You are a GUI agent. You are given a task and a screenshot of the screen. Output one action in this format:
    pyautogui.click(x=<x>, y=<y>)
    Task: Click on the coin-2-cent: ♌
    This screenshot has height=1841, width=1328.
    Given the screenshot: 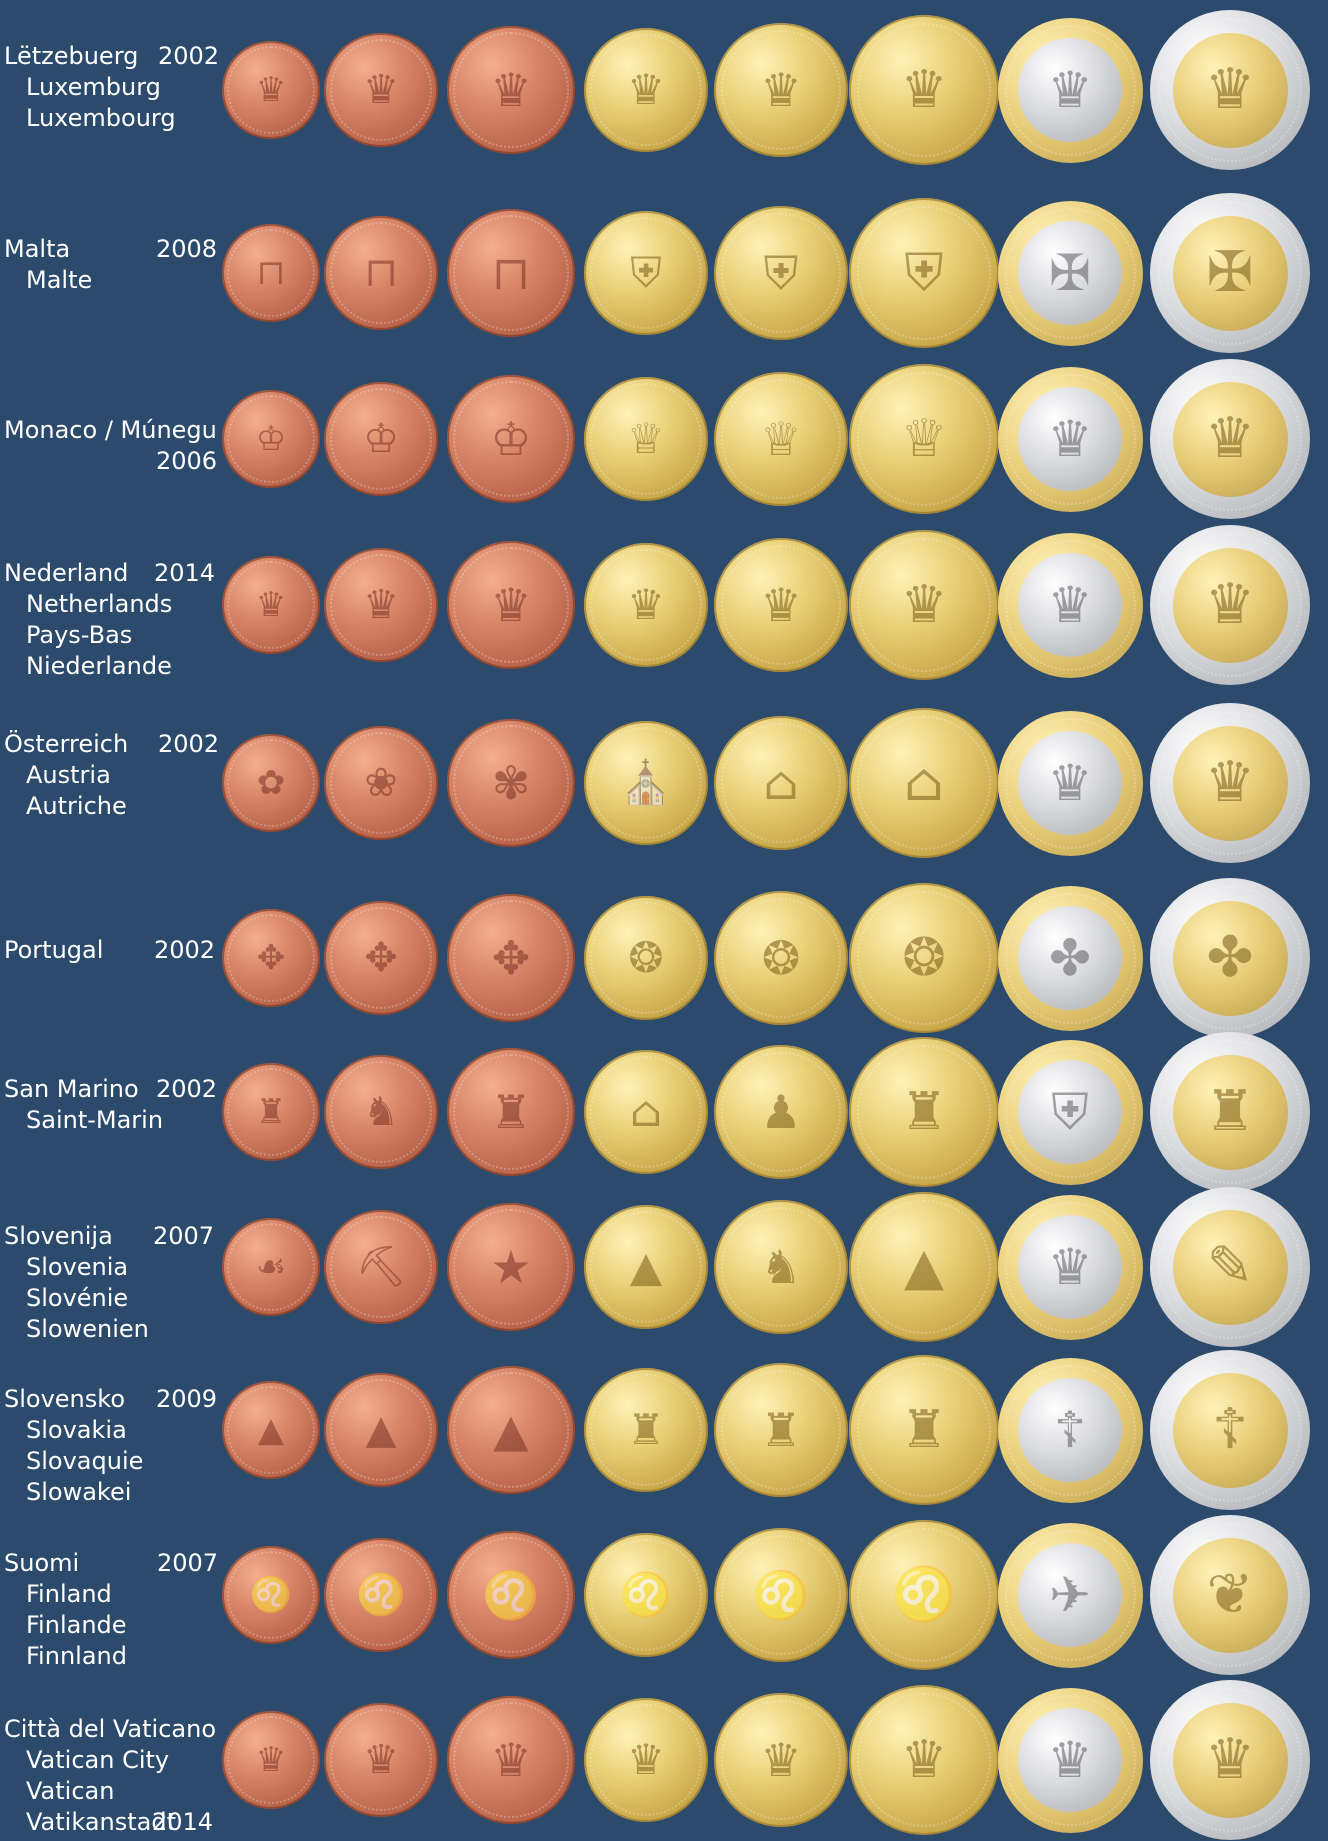 What is the action you would take?
    pyautogui.click(x=381, y=1595)
    